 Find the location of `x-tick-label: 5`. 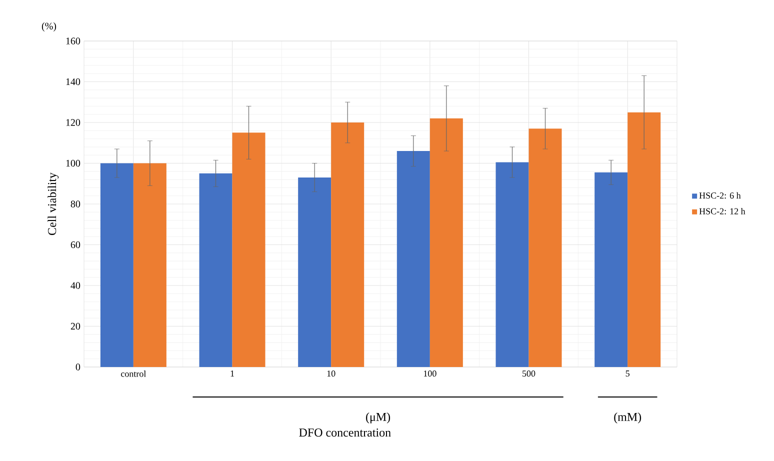

x-tick-label: 5 is located at coordinates (628, 373).